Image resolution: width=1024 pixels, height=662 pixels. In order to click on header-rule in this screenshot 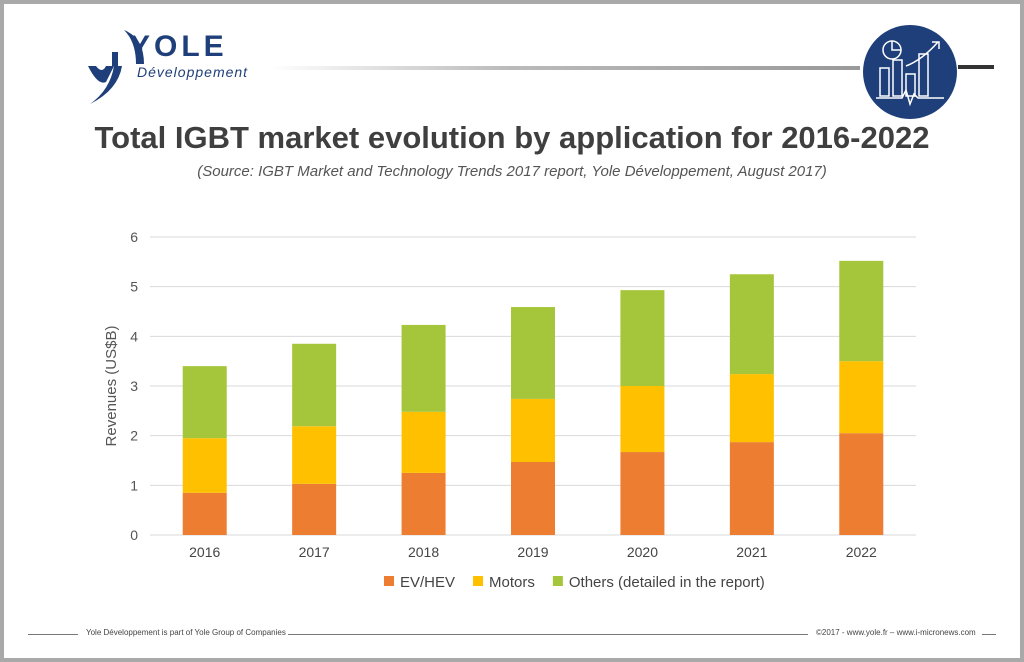, I will do `click(565, 68)`.